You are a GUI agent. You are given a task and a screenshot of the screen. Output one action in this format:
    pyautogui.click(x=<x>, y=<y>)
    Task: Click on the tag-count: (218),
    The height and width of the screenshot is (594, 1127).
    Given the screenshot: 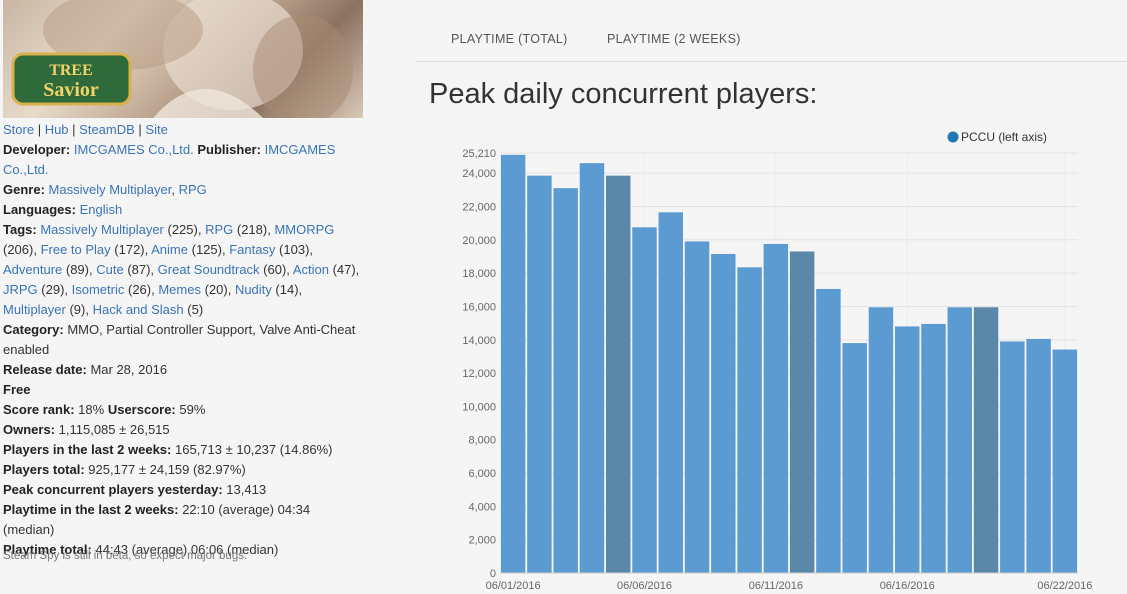 What is the action you would take?
    pyautogui.click(x=254, y=229)
    